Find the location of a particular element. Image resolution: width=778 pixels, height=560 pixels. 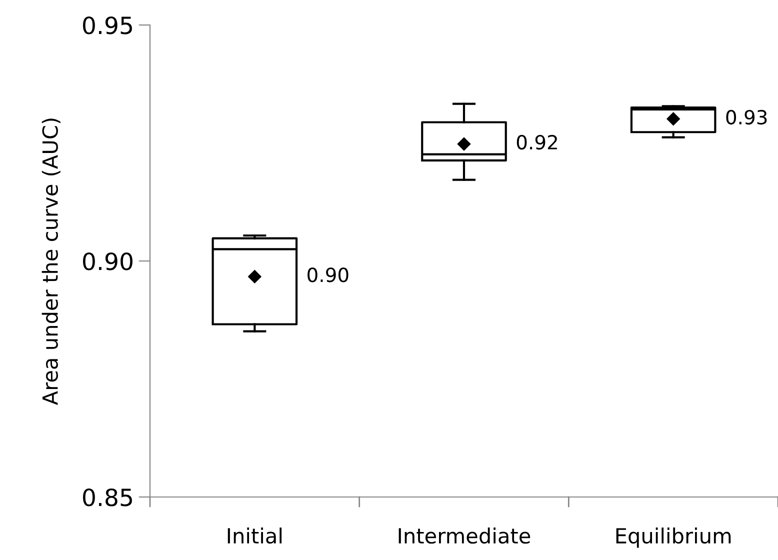

y-tick-label: 0.85 is located at coordinates (107, 497).